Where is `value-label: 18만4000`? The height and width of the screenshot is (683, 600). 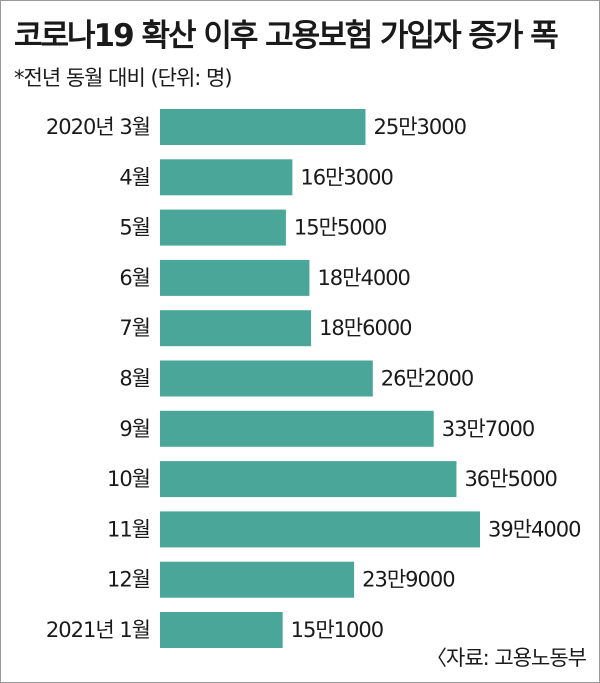
value-label: 18만4000 is located at coordinates (363, 278).